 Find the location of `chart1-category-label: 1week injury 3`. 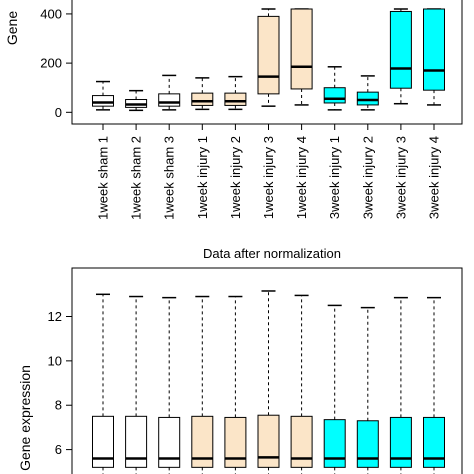

chart1-category-label: 1week injury 3 is located at coordinates (268, 177).